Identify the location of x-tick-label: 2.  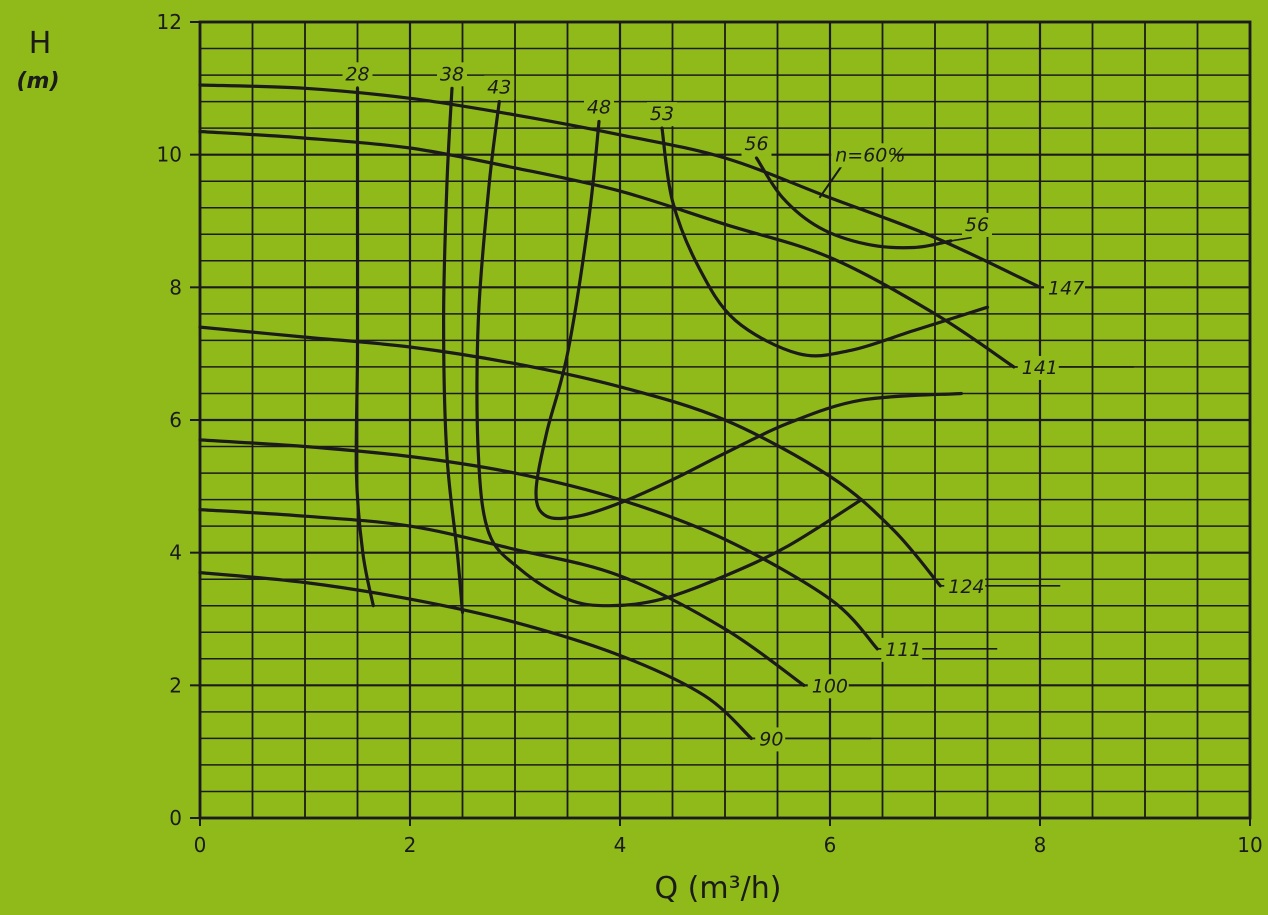
(410, 845).